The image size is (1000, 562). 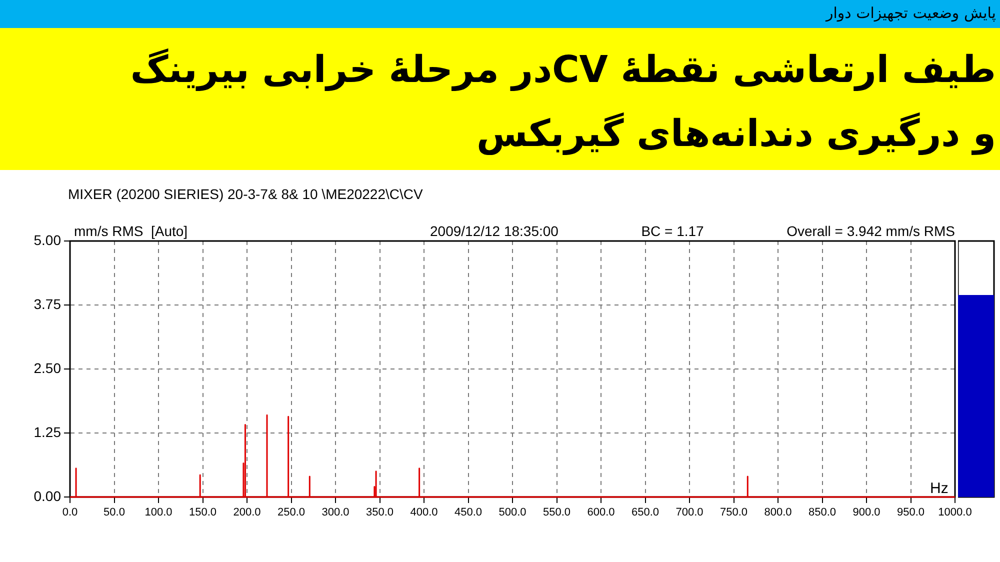 I want to click on y-axis-title: mm/s RMS [Auto], so click(x=131, y=231).